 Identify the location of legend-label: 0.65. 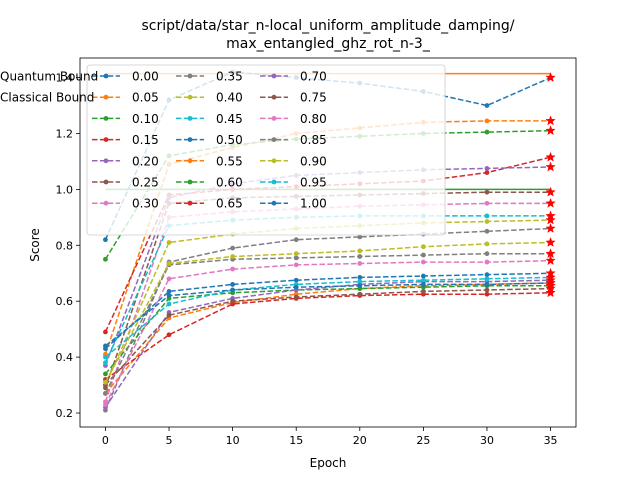
(229, 204).